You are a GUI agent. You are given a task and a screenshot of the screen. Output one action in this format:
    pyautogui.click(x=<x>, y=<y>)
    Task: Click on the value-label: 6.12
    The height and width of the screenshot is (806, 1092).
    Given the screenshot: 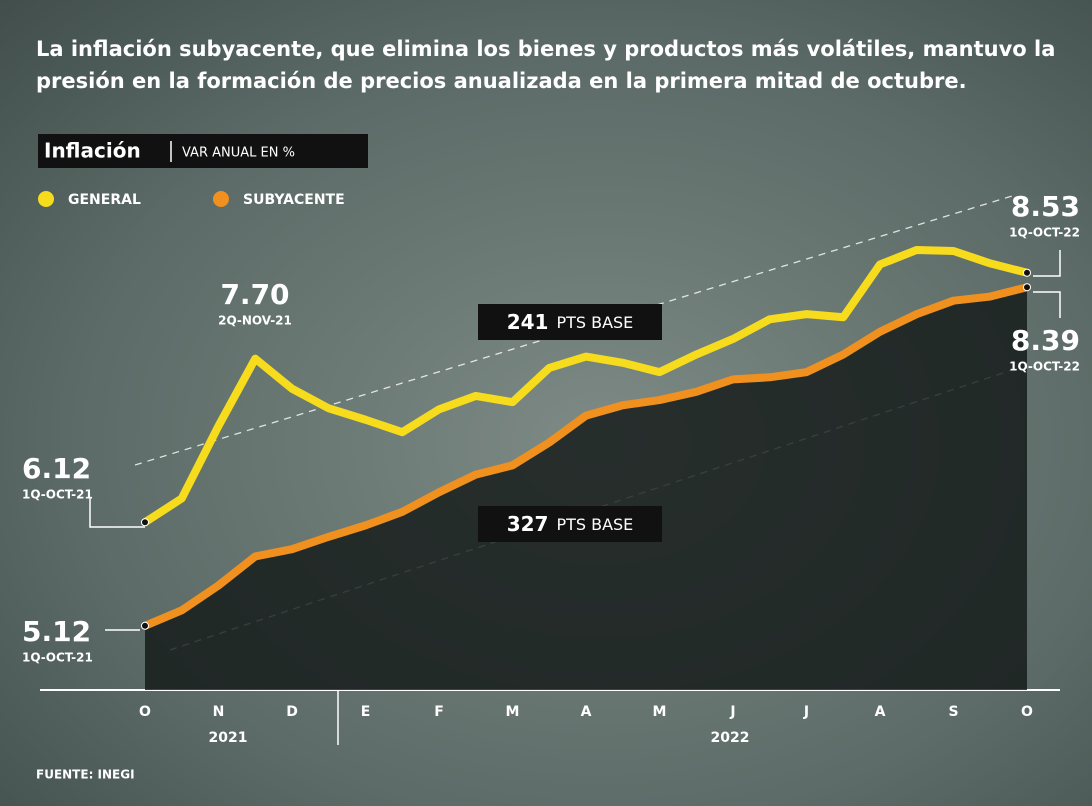 What is the action you would take?
    pyautogui.click(x=56, y=468)
    